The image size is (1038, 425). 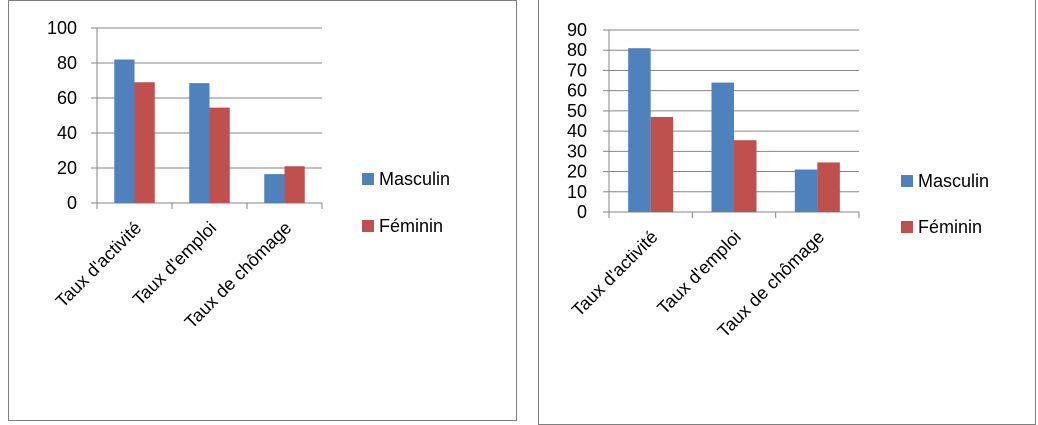 I want to click on x-category-label: Taux d'emploi, so click(x=699, y=273).